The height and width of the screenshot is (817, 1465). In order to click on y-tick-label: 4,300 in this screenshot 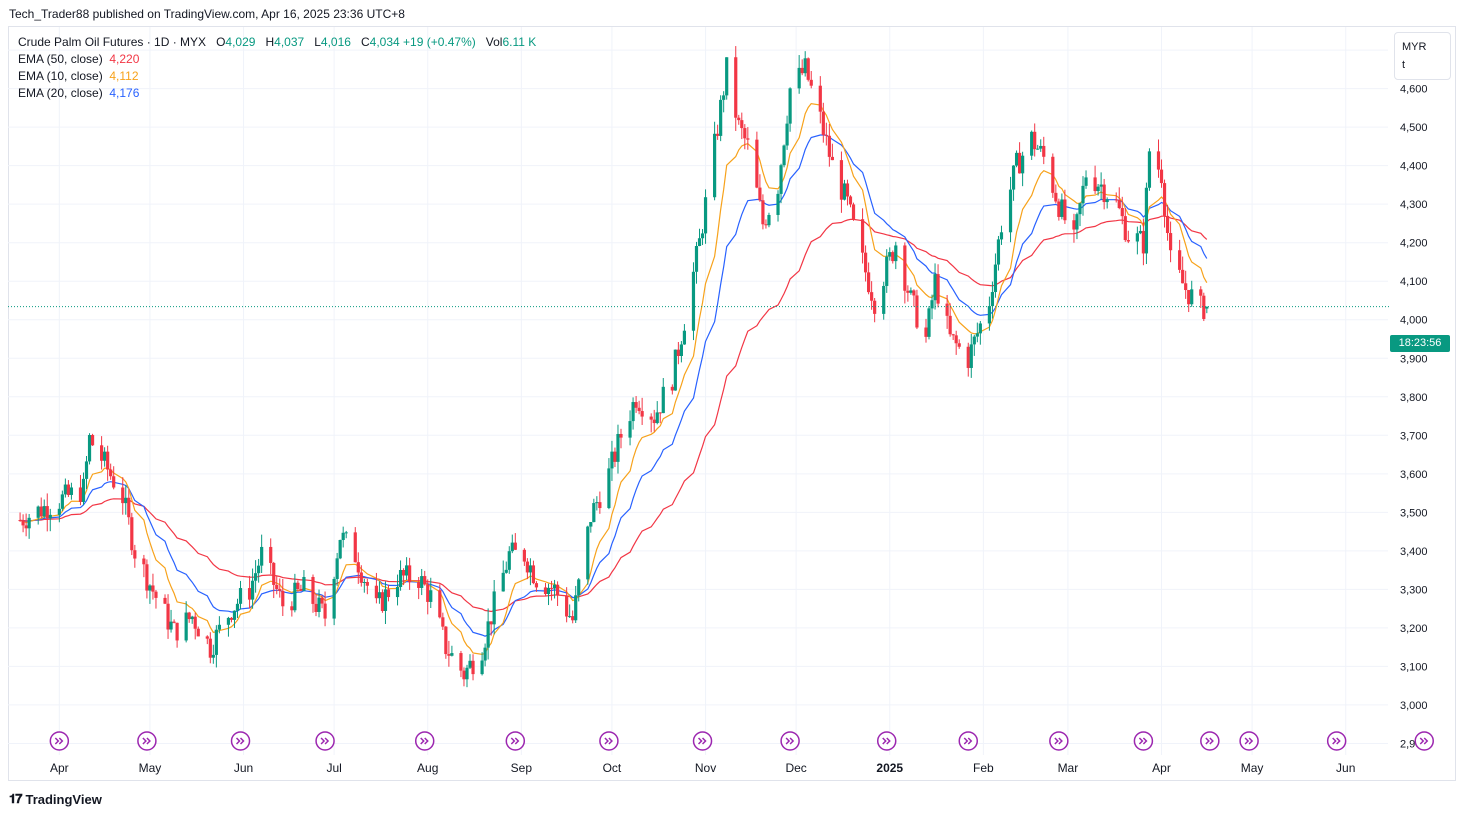, I will do `click(1414, 205)`.